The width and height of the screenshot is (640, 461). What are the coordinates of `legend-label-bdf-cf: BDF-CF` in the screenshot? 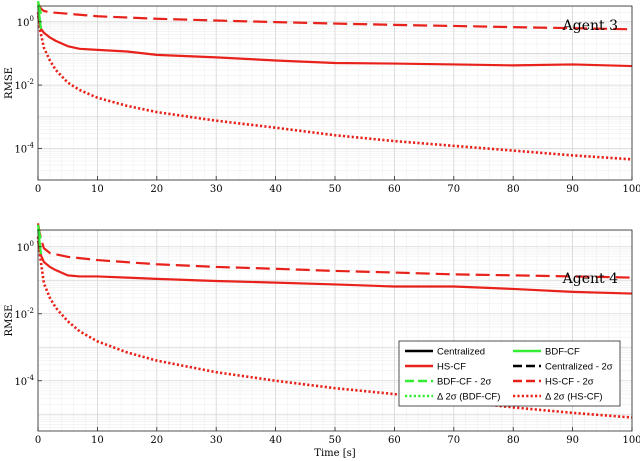 It's located at (562, 352).